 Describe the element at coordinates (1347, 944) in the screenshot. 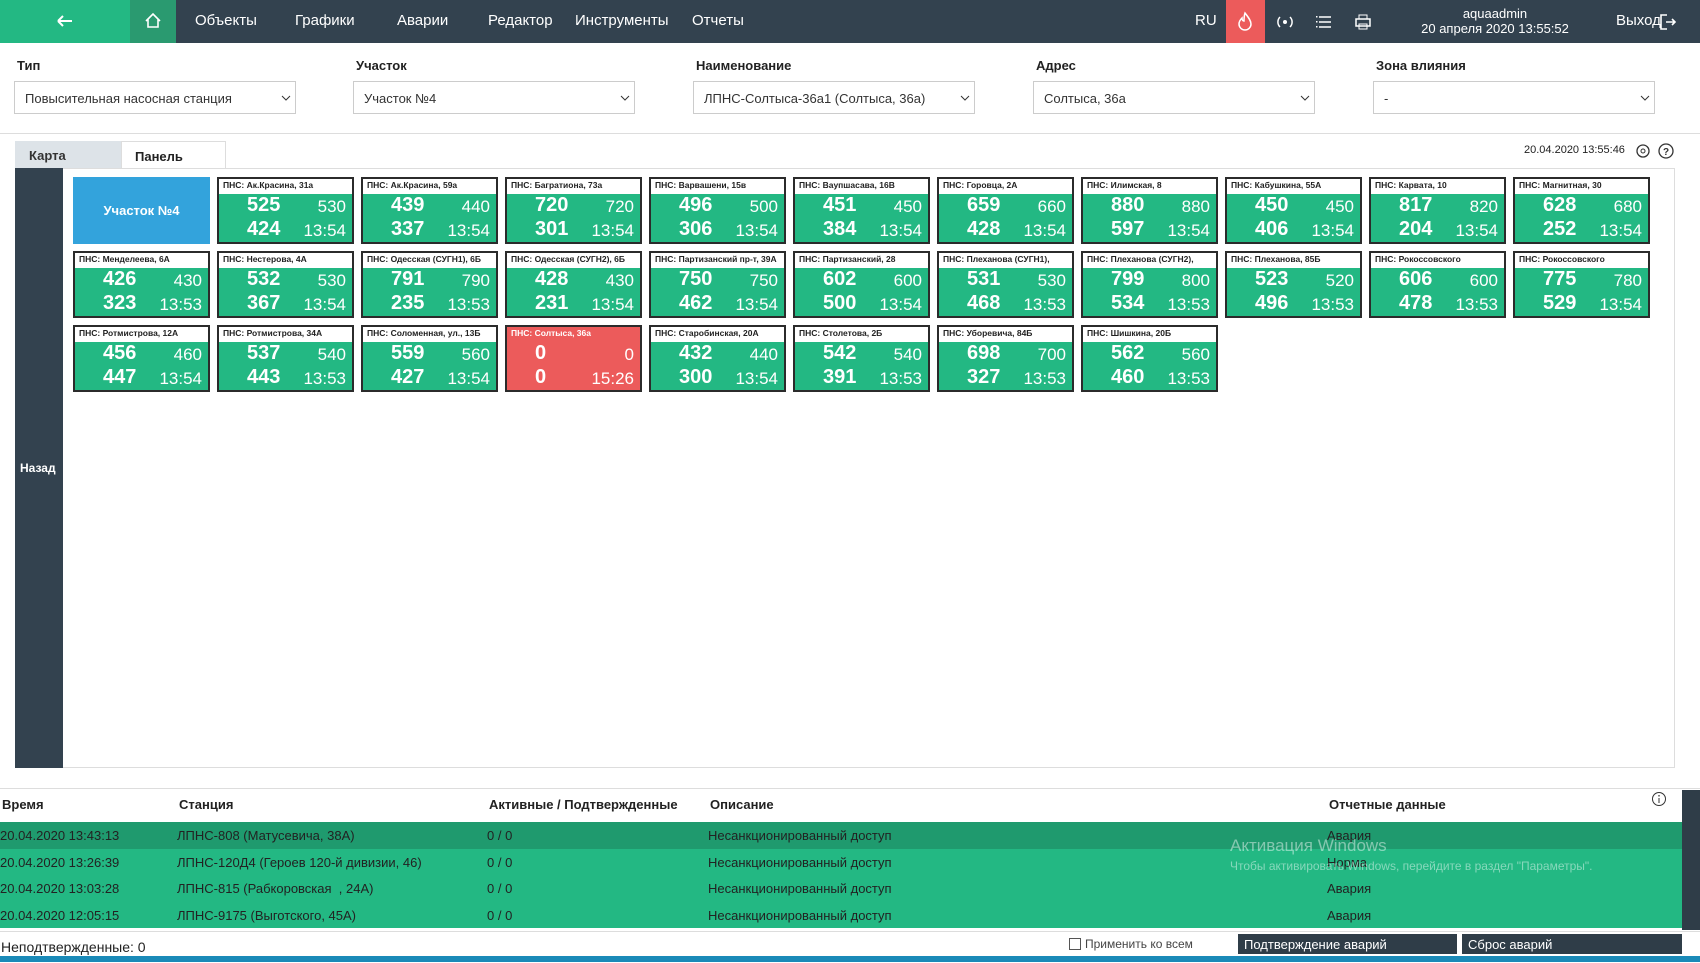

I see `confirm-button: Подтверждение аварий` at that location.